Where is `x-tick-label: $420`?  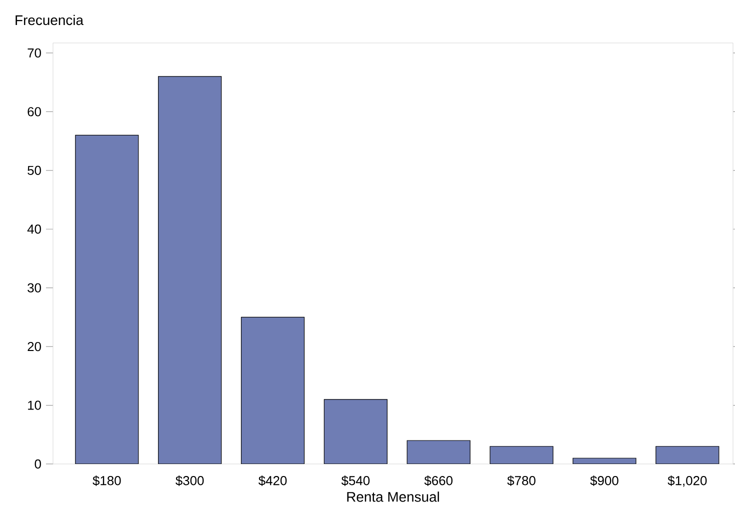 x-tick-label: $420 is located at coordinates (272, 480).